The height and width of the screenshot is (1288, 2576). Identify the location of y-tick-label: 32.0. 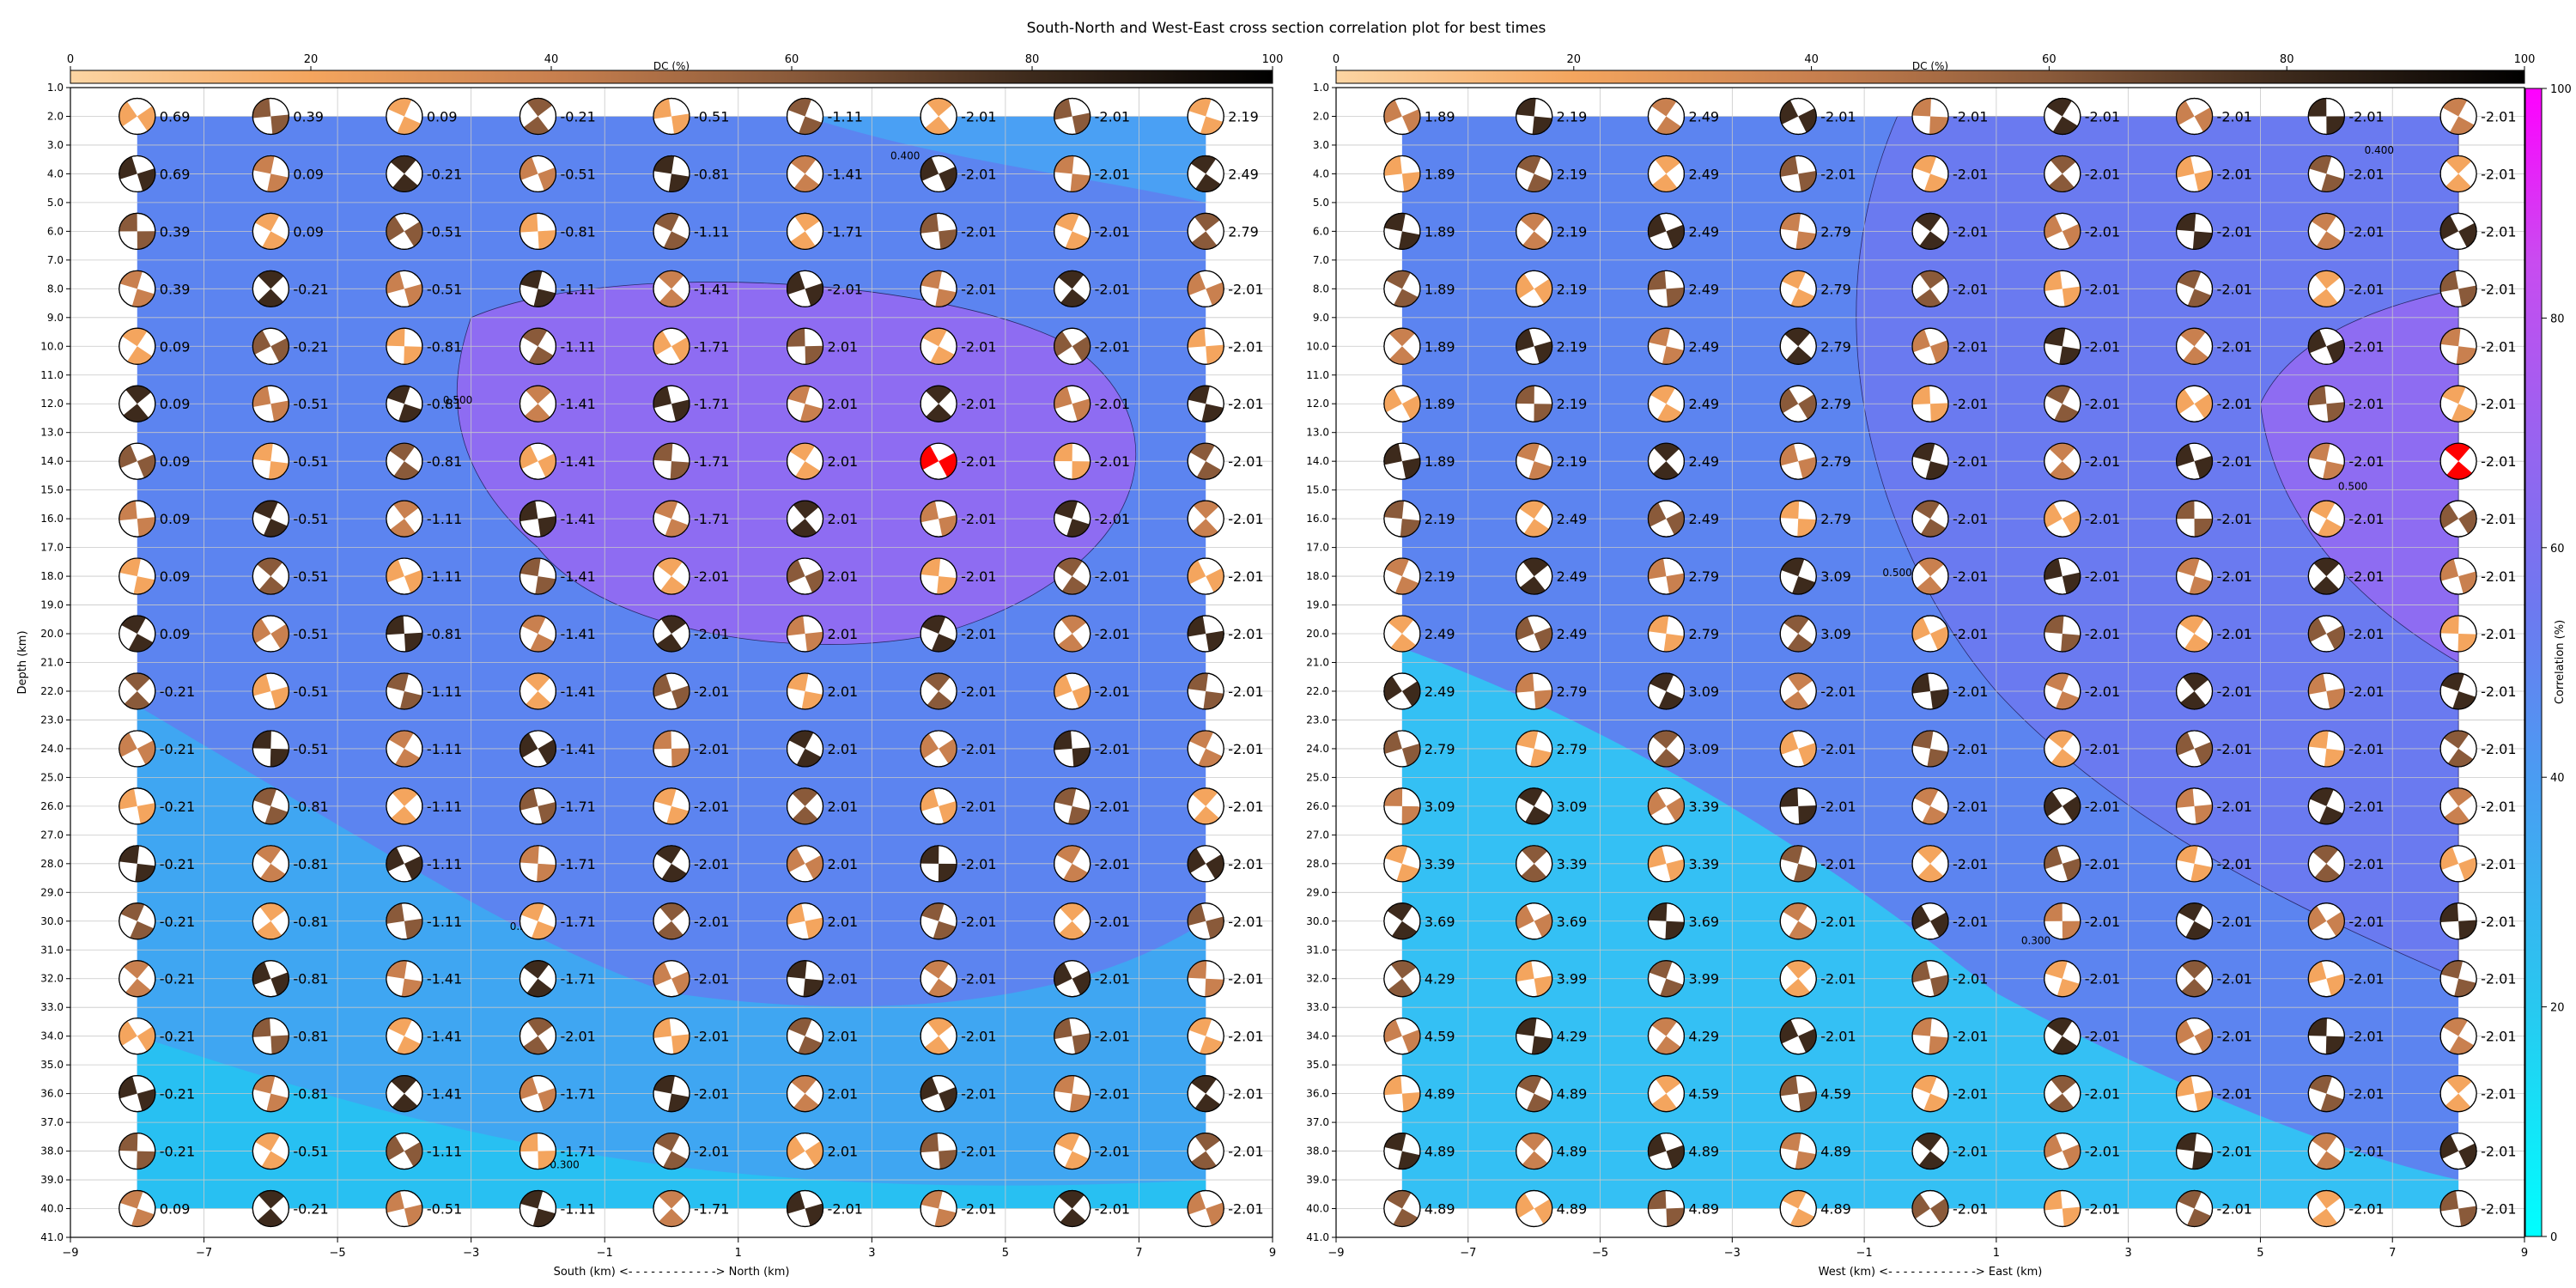
(52, 979).